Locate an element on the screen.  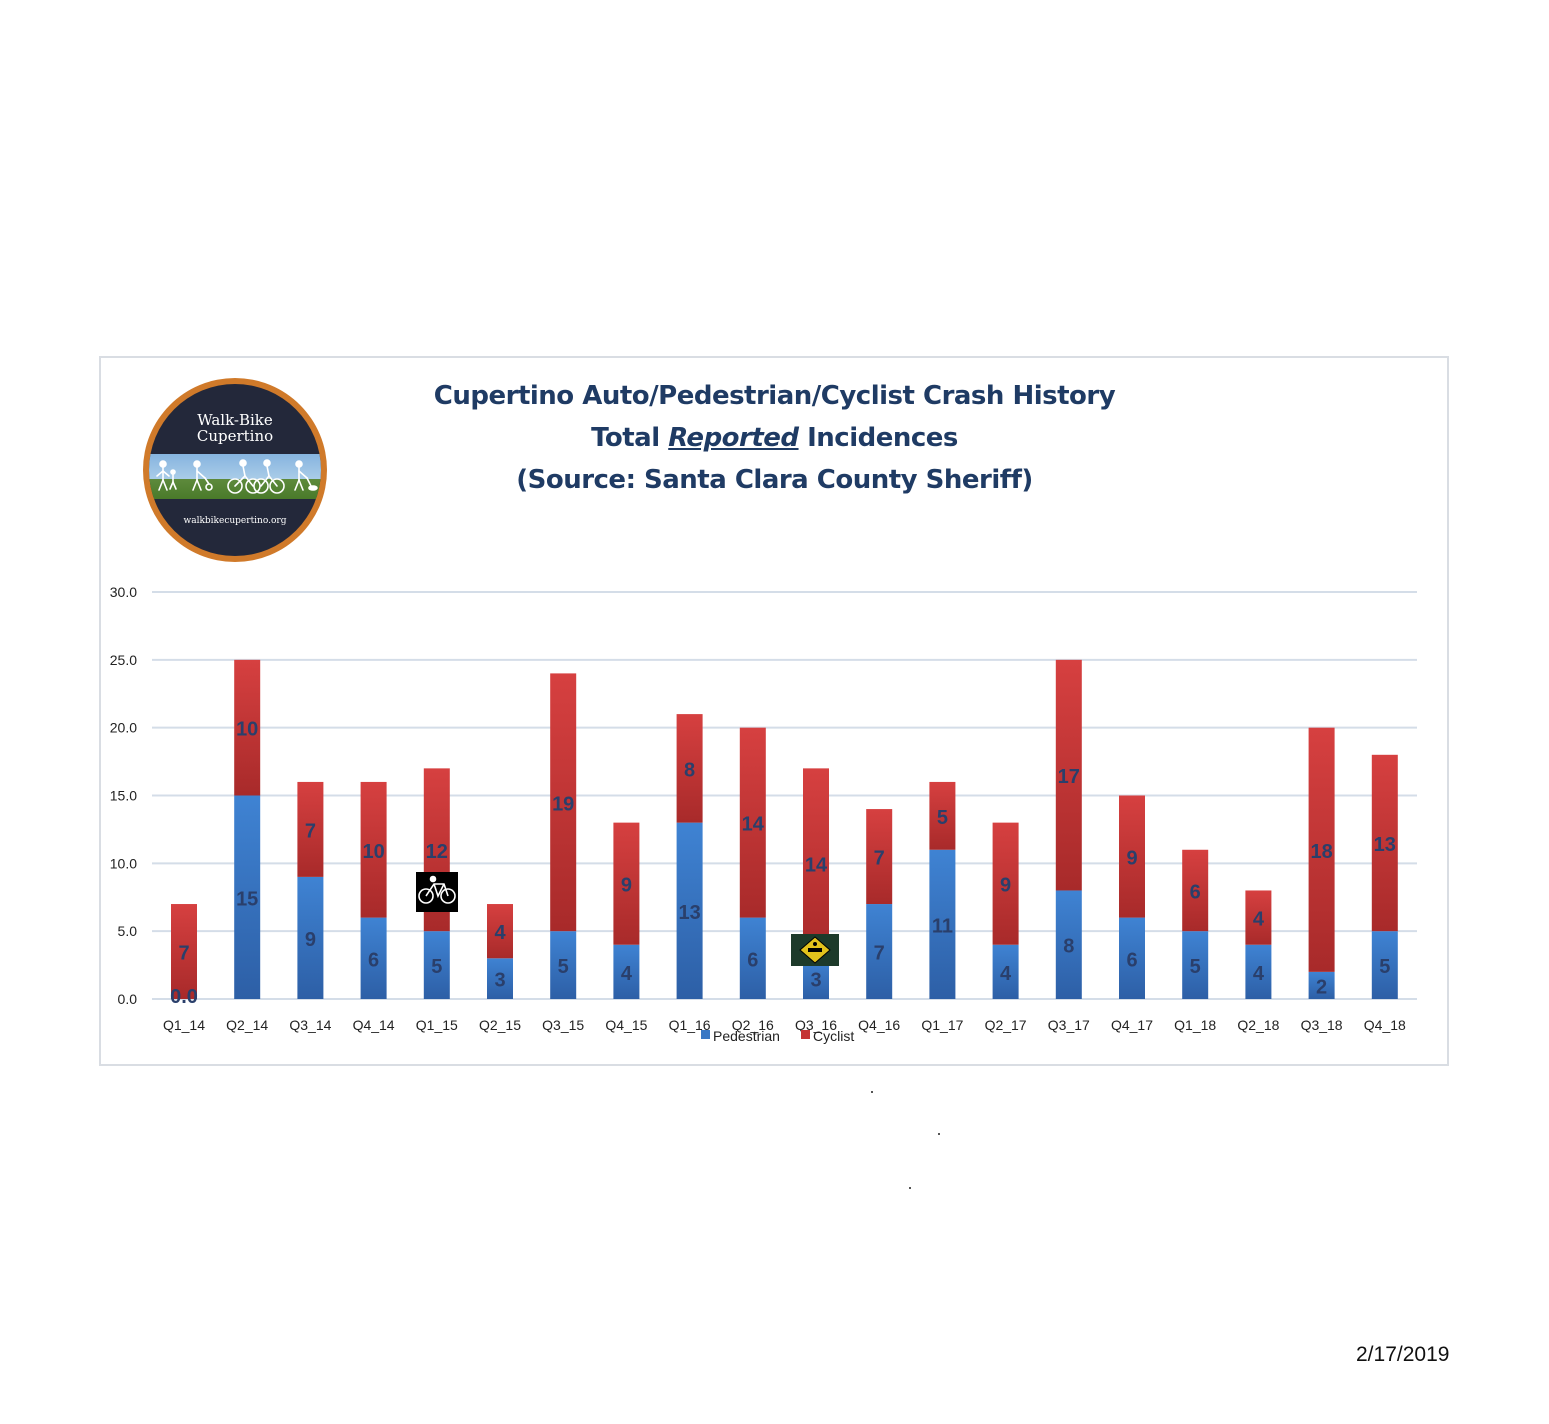
data-label-cyclist: 12 is located at coordinates (437, 852).